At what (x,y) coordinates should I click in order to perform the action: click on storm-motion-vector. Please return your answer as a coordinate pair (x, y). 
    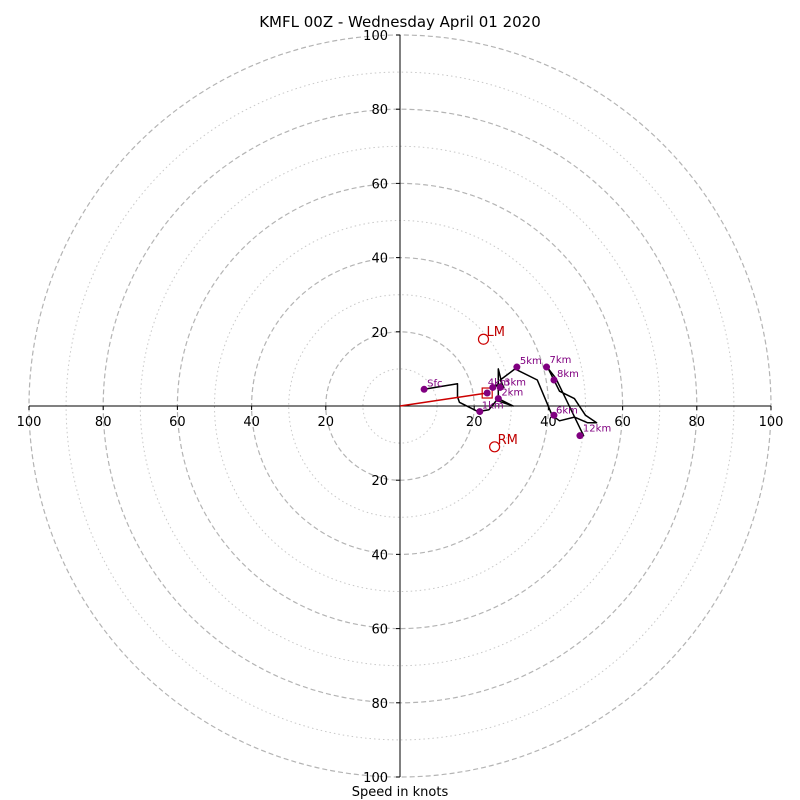
    Looking at the image, I should click on (443, 399).